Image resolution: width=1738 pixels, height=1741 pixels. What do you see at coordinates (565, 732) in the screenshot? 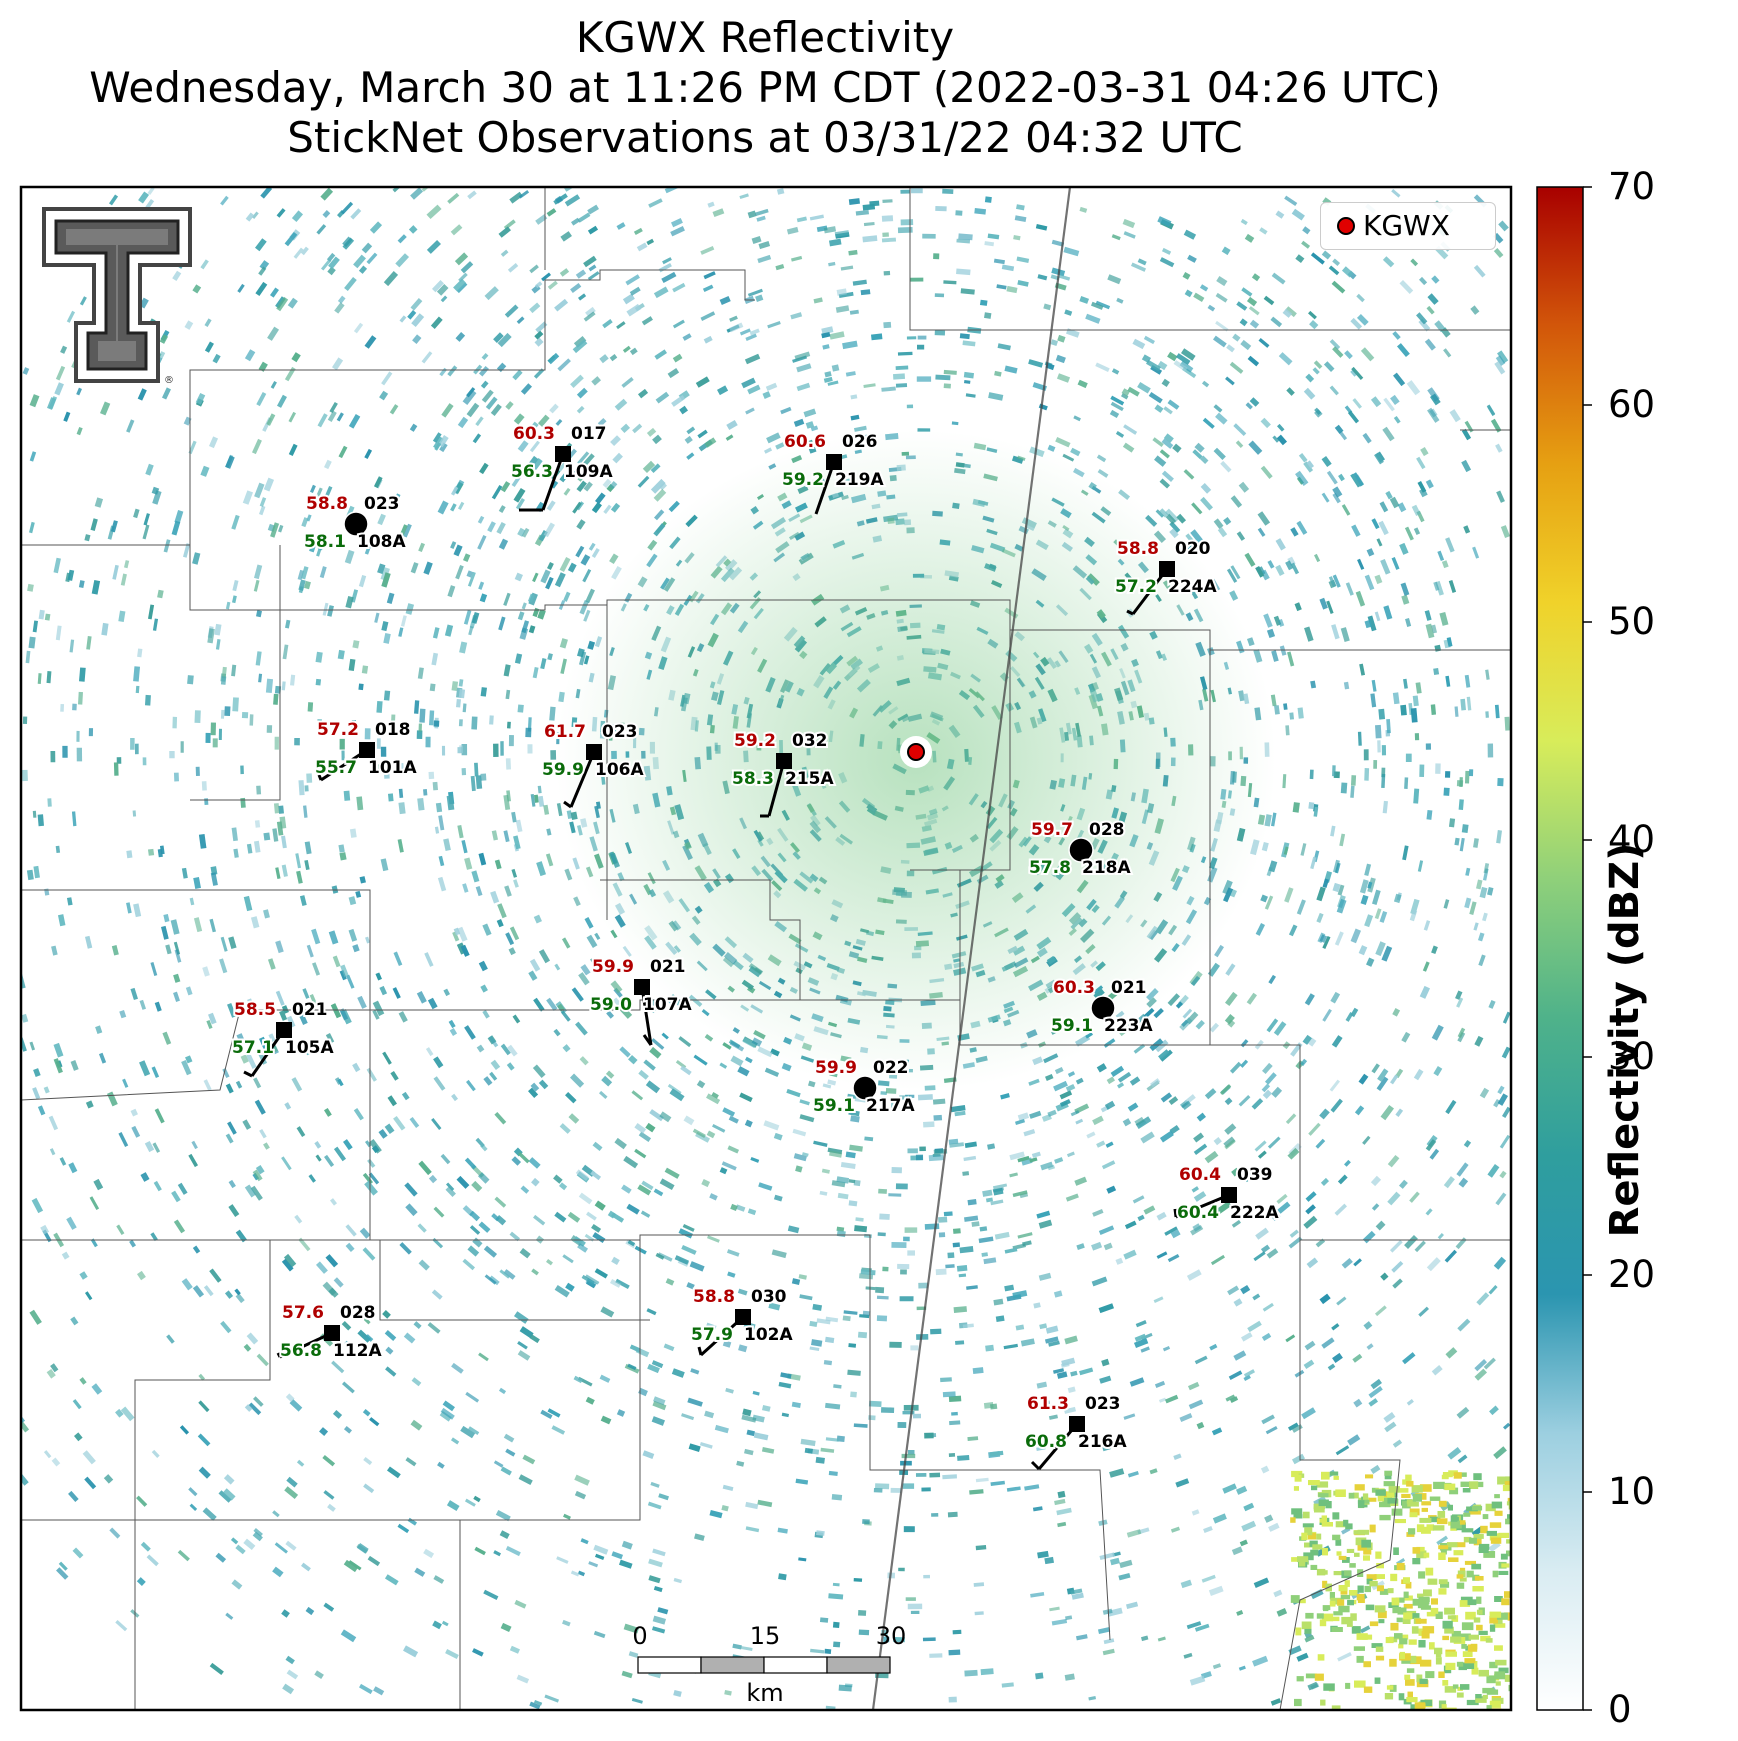
I see `temperature-106A: 61.7` at bounding box center [565, 732].